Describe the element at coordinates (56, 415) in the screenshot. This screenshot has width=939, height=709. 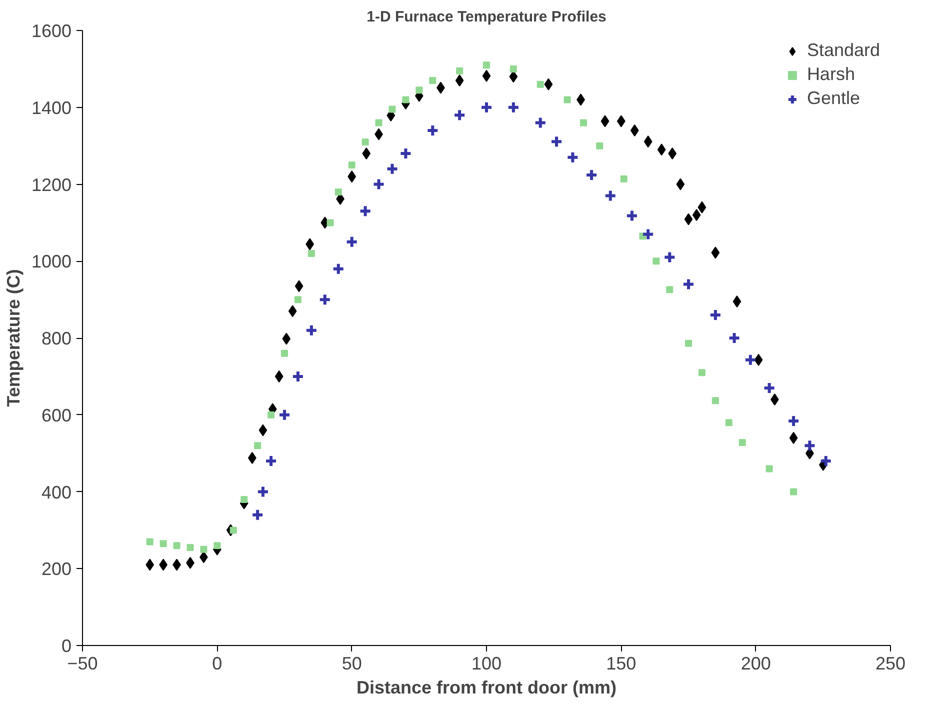
I see `y-tick-label: 600` at that location.